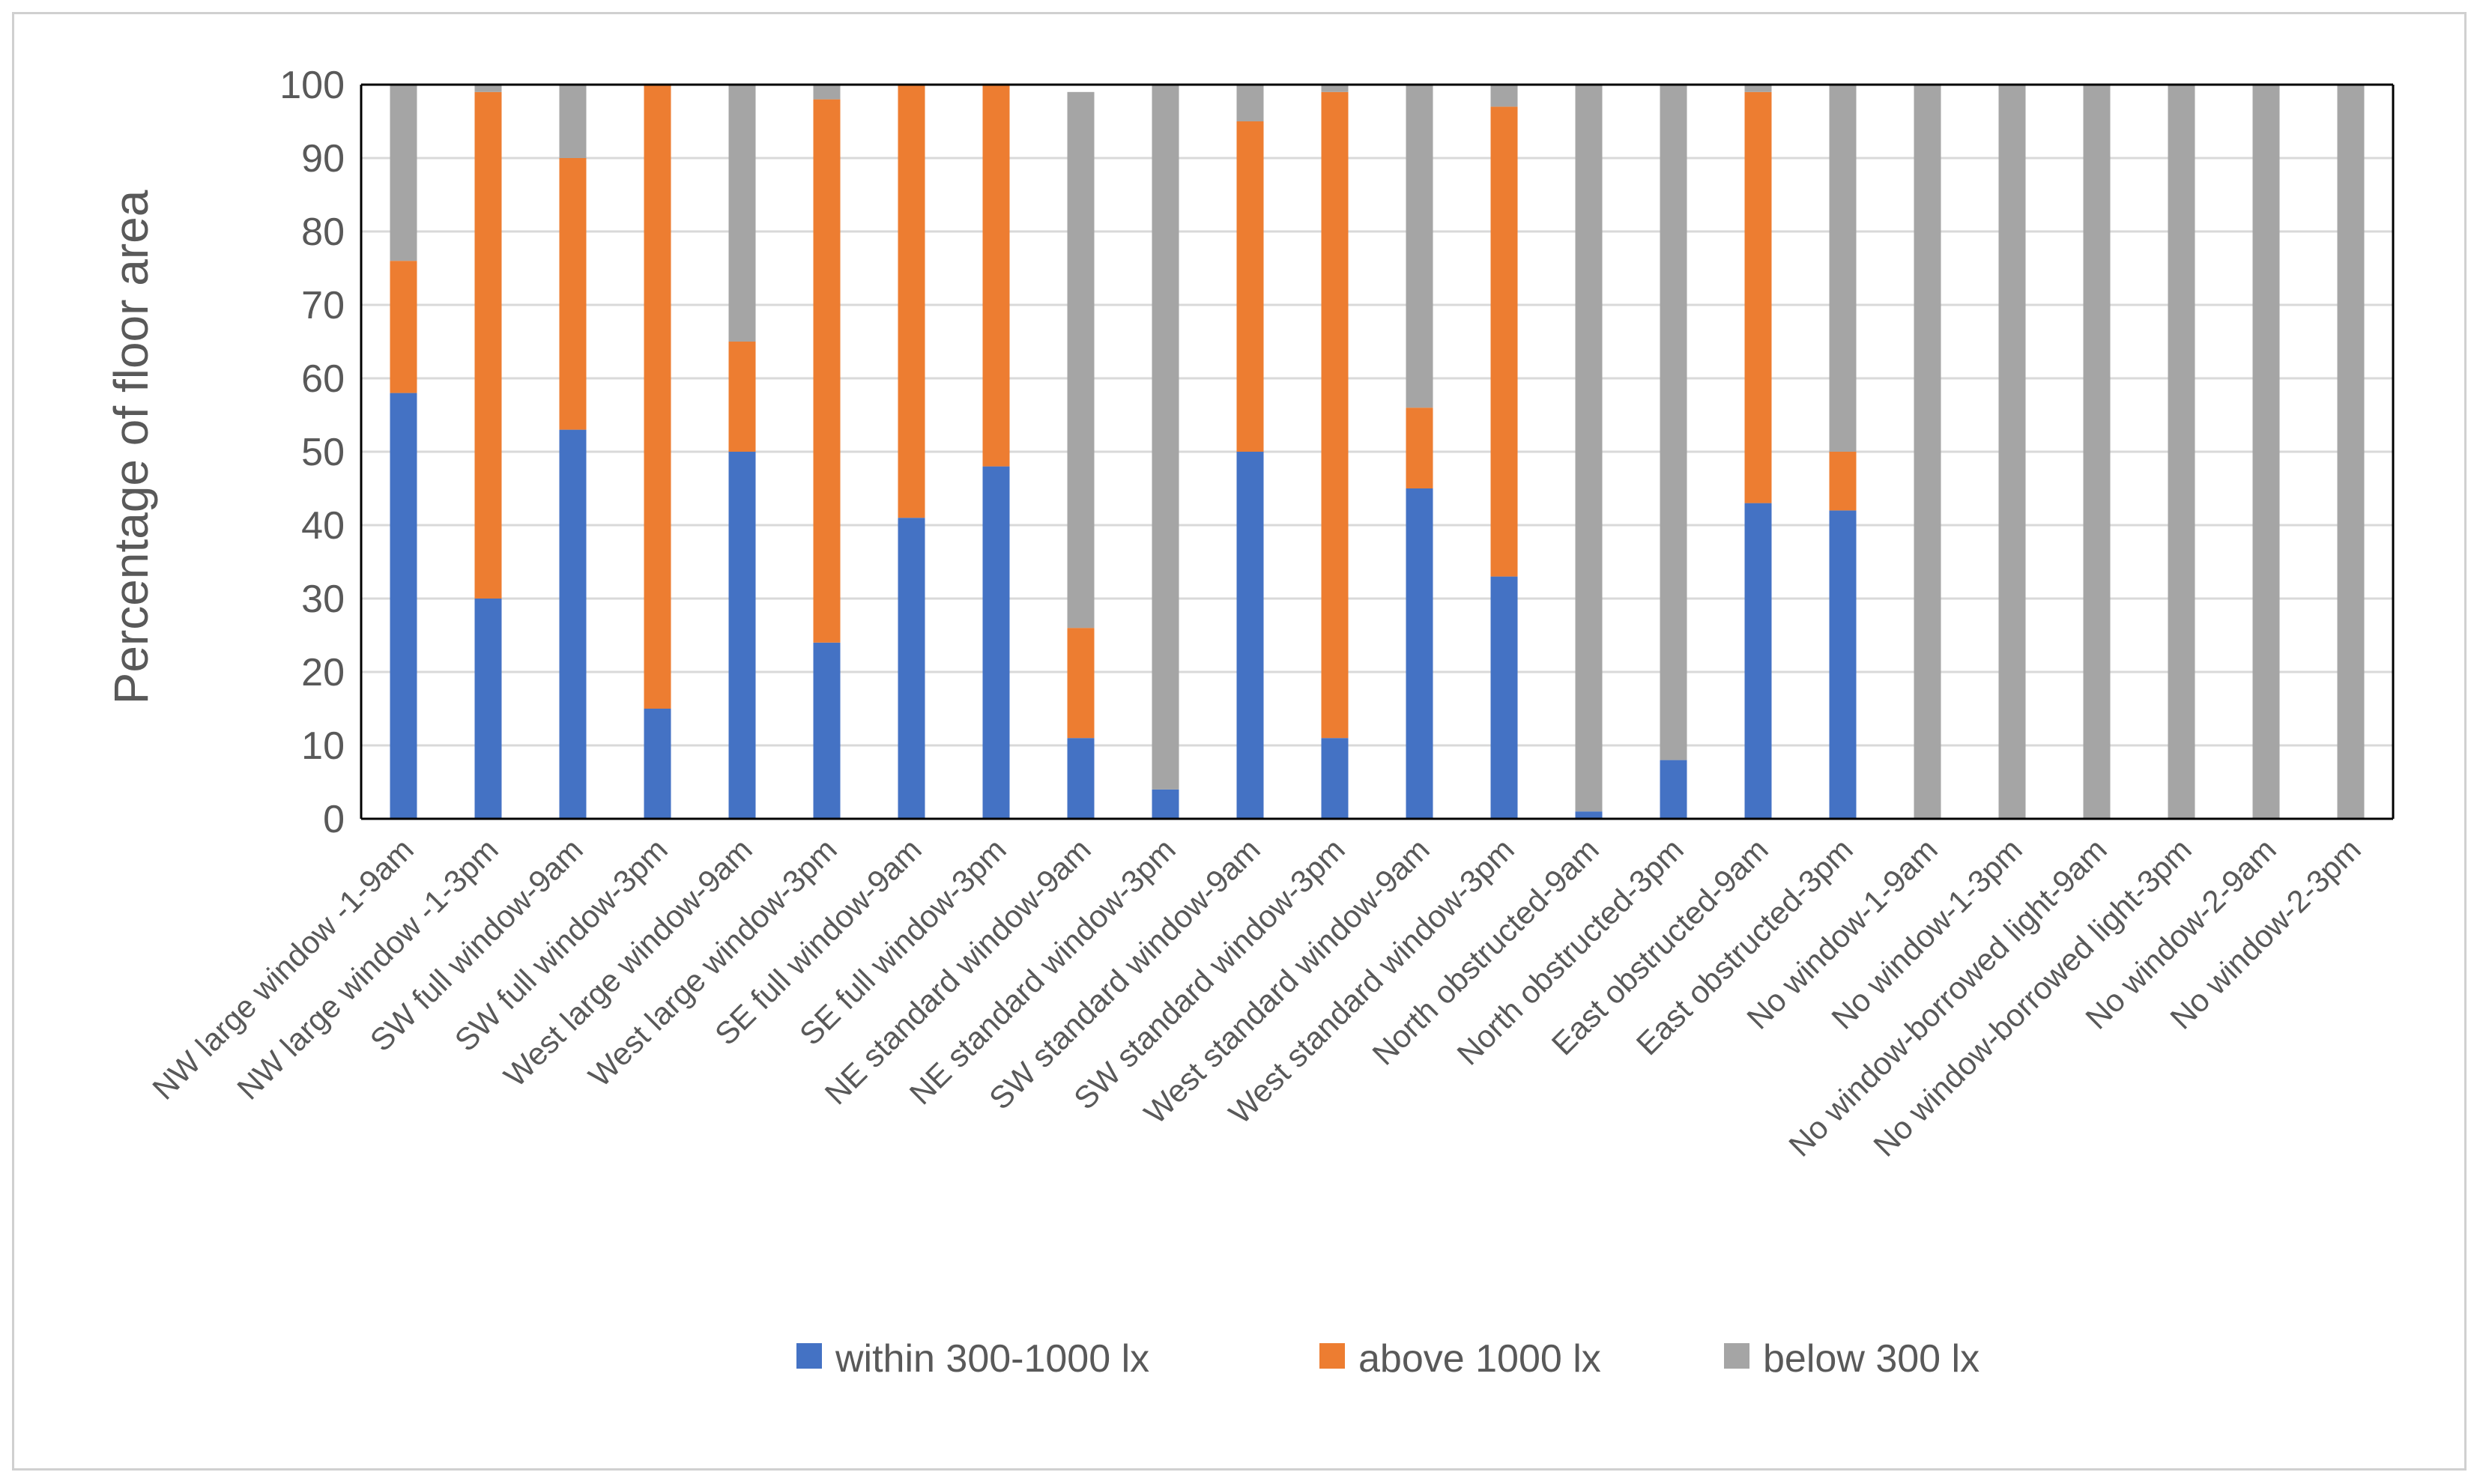 This screenshot has width=2480, height=1484. What do you see at coordinates (992, 1359) in the screenshot?
I see `legend-label: within 300-1000 lx` at bounding box center [992, 1359].